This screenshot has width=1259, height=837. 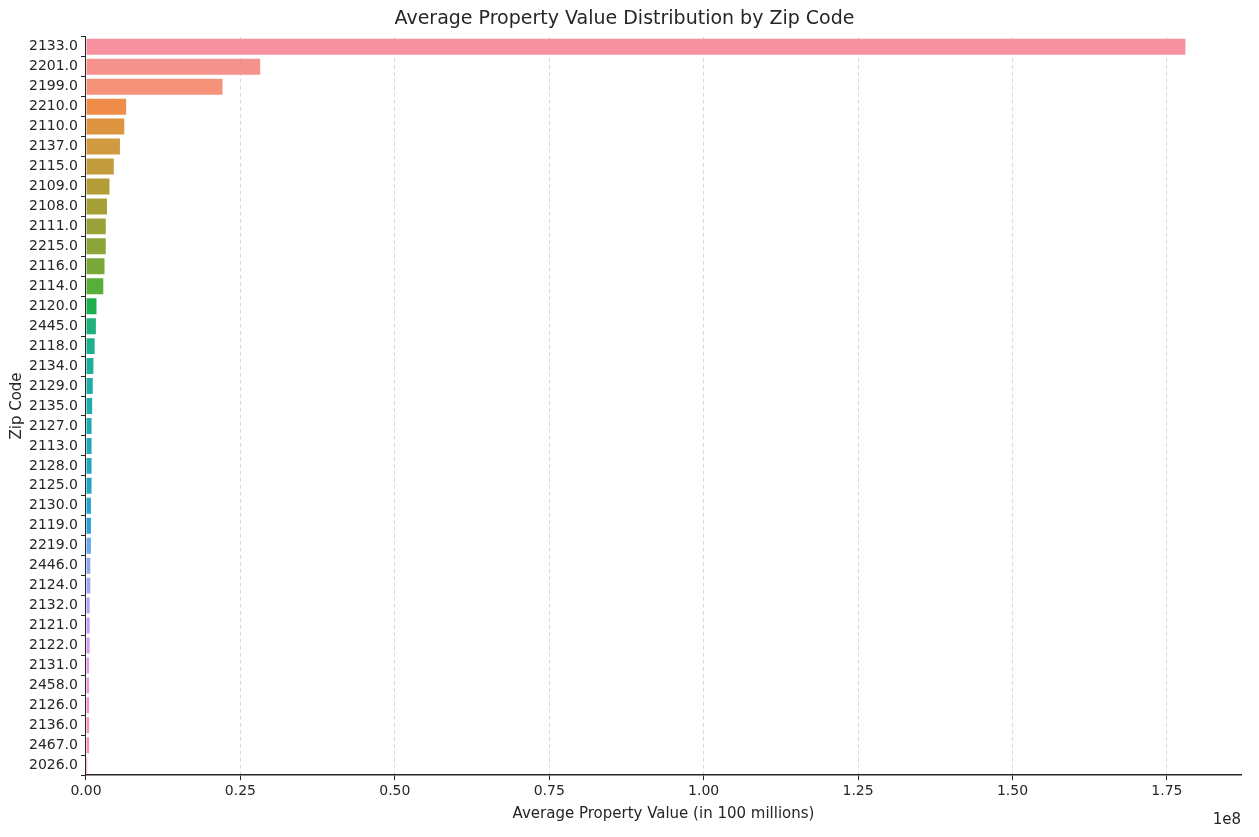 I want to click on x-axis-title: Average Property Value (in 100 millions), so click(x=663, y=812).